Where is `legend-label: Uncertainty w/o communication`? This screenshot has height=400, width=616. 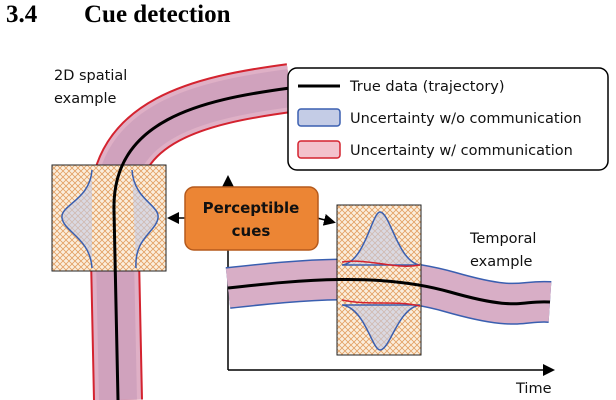 legend-label: Uncertainty w/o communication is located at coordinates (466, 119).